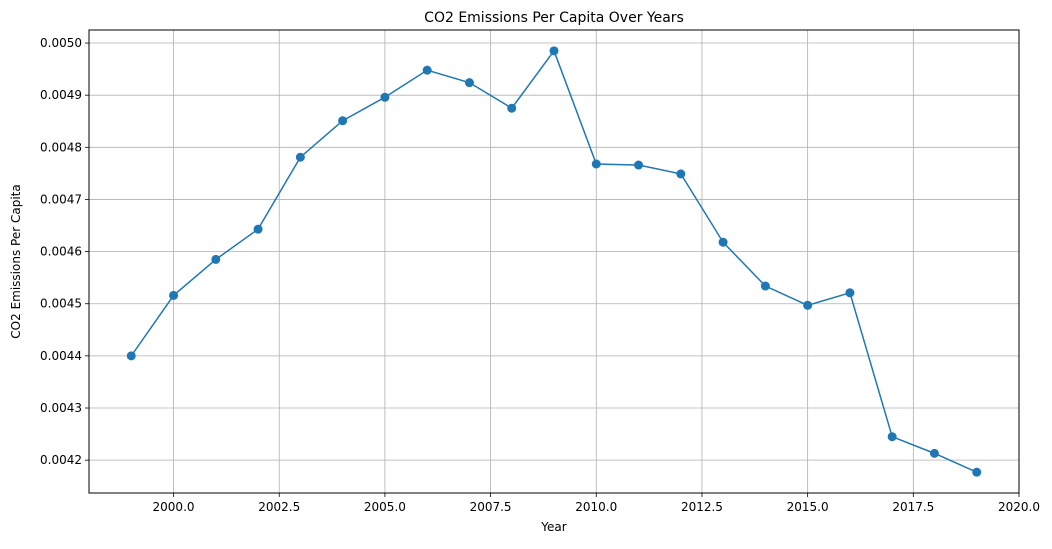 The width and height of the screenshot is (1052, 549). Describe the element at coordinates (16, 261) in the screenshot. I see `y-axis-label: CO2 Emissions Per Capita` at that location.